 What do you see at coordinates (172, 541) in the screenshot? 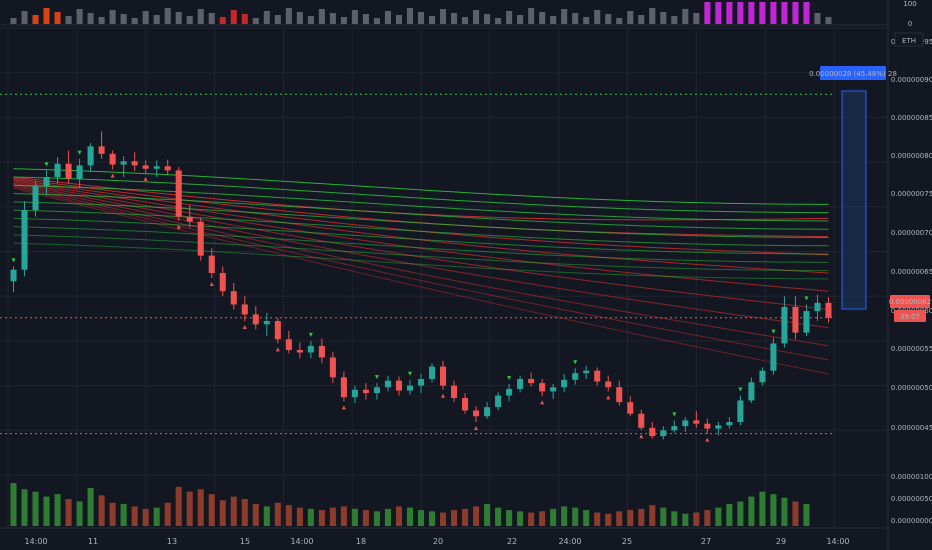
I see `x-tick-label: 13` at bounding box center [172, 541].